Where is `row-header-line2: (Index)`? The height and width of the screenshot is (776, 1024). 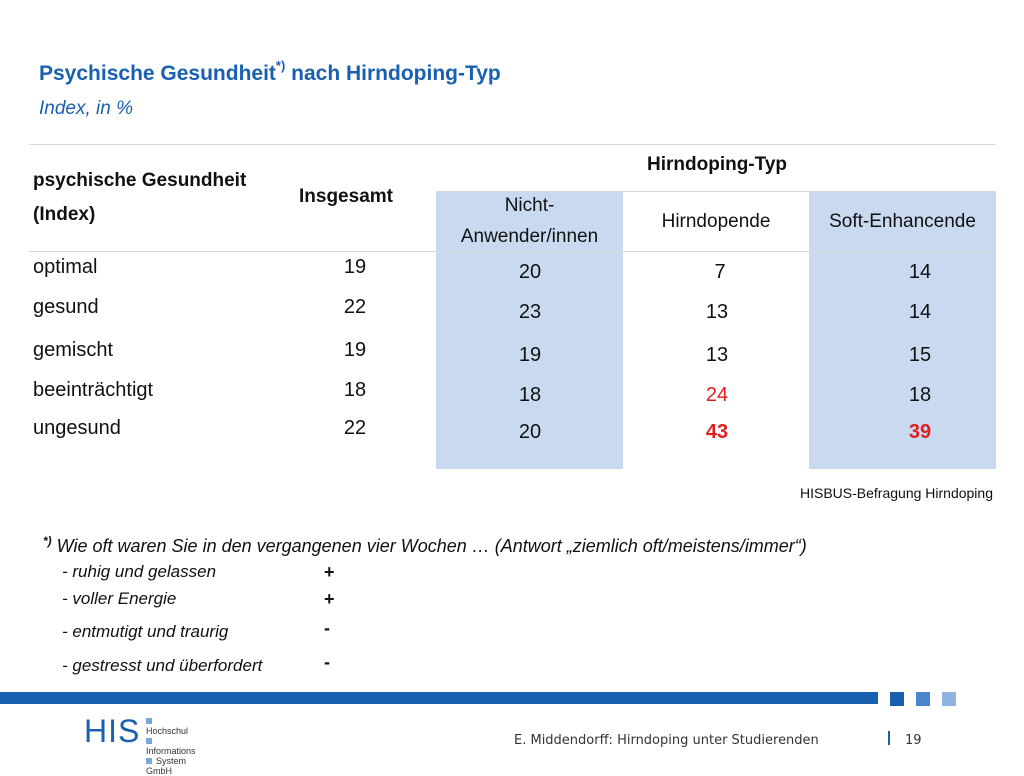 row-header-line2: (Index) is located at coordinates (64, 214).